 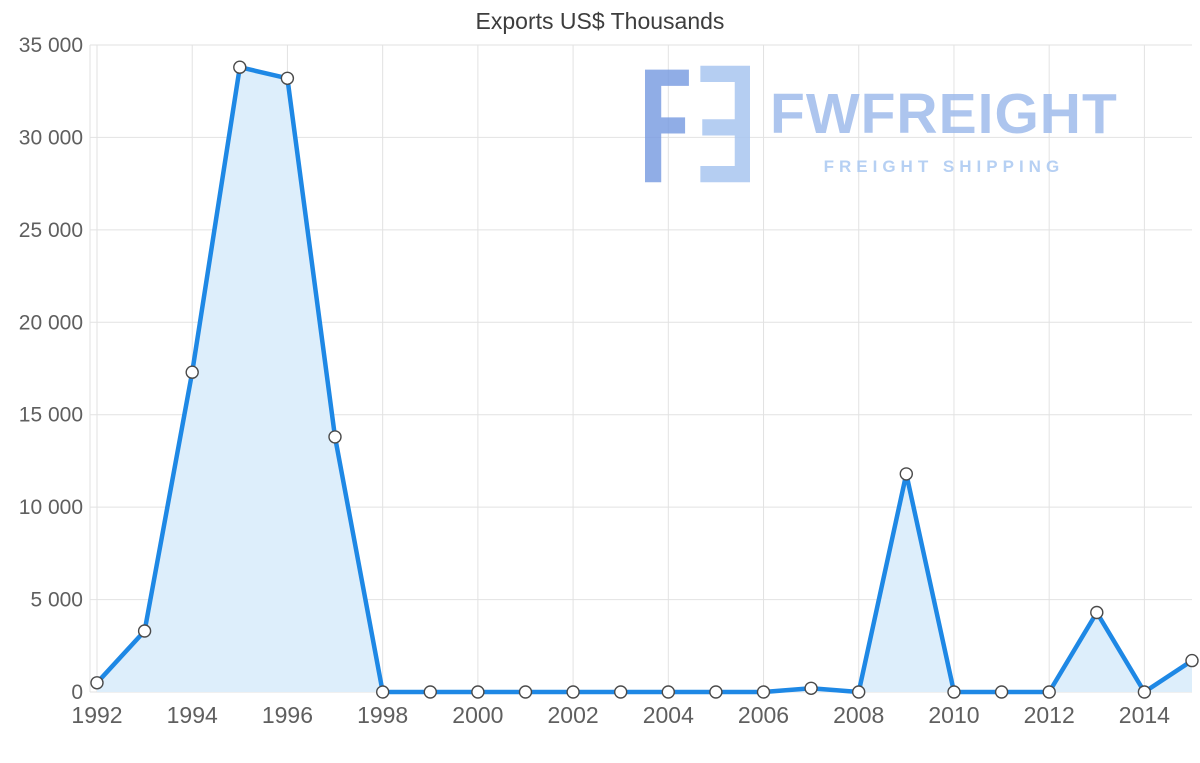 What do you see at coordinates (192, 715) in the screenshot?
I see `x-tick-label: 1994` at bounding box center [192, 715].